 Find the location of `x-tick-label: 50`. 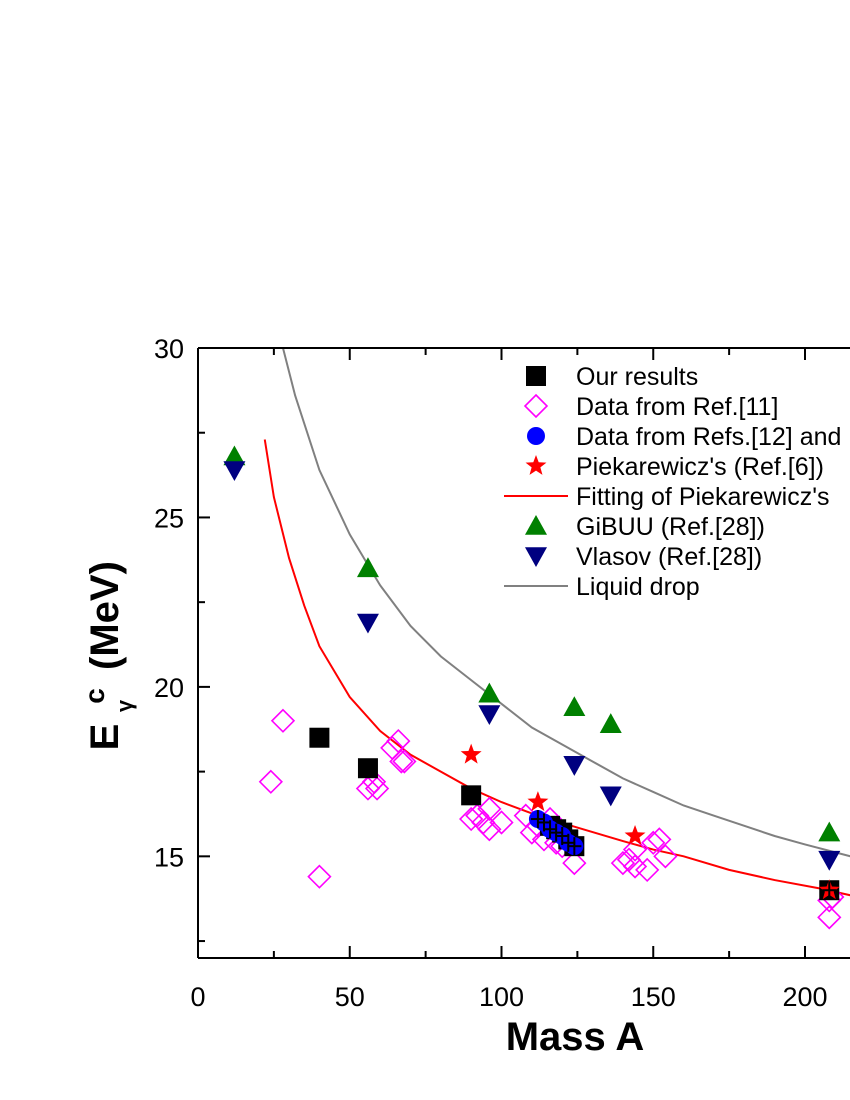

x-tick-label: 50 is located at coordinates (350, 997).